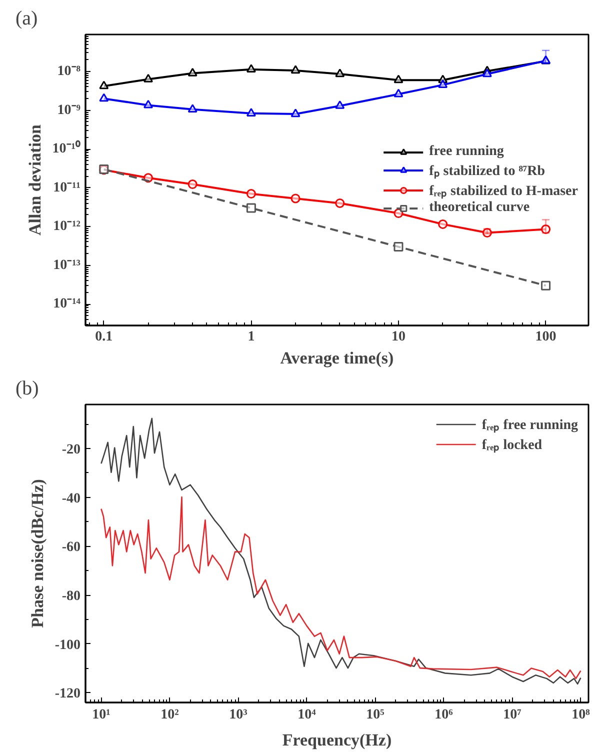 The image size is (600, 752). I want to click on y-tick-label: -80, so click(71, 596).